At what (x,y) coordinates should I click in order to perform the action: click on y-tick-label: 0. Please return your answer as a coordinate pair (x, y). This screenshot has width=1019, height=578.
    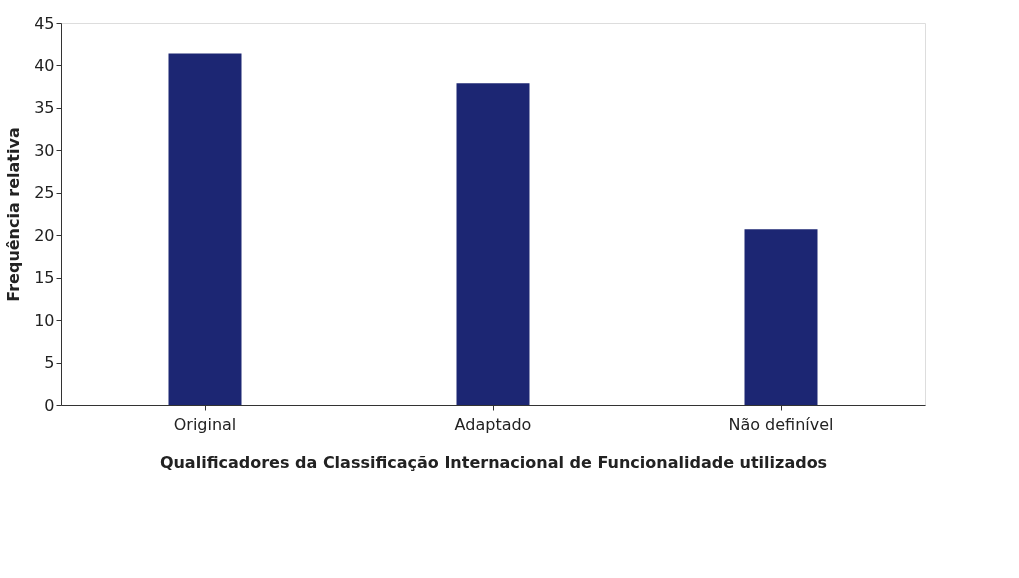
    Looking at the image, I should click on (49, 405).